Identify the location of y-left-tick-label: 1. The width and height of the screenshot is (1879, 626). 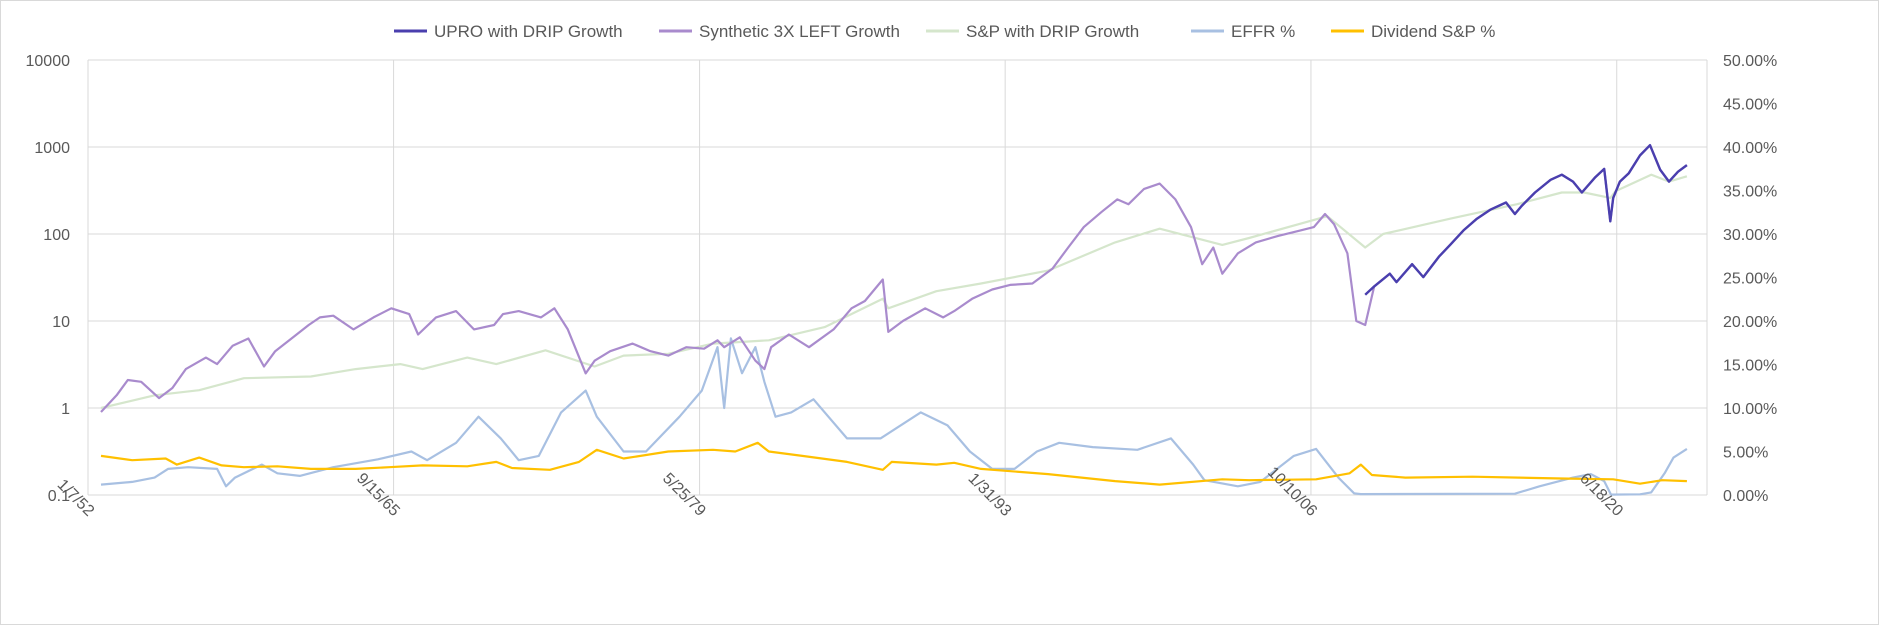
(65, 409).